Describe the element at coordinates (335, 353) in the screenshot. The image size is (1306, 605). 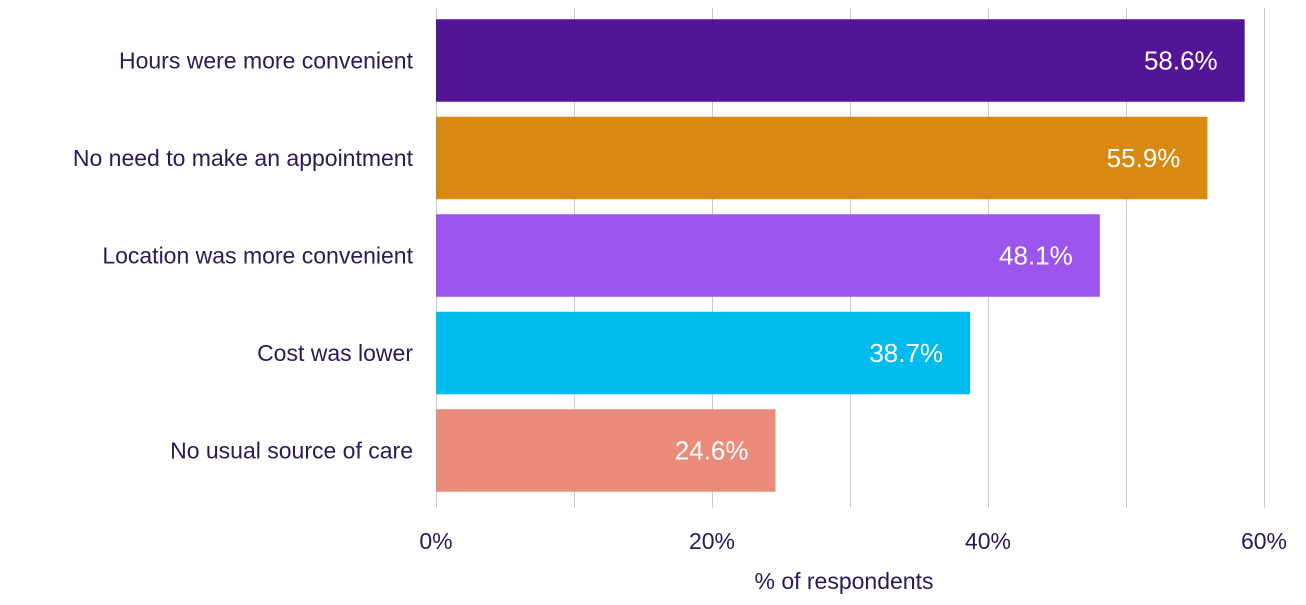
I see `category-label: Cost was lower` at that location.